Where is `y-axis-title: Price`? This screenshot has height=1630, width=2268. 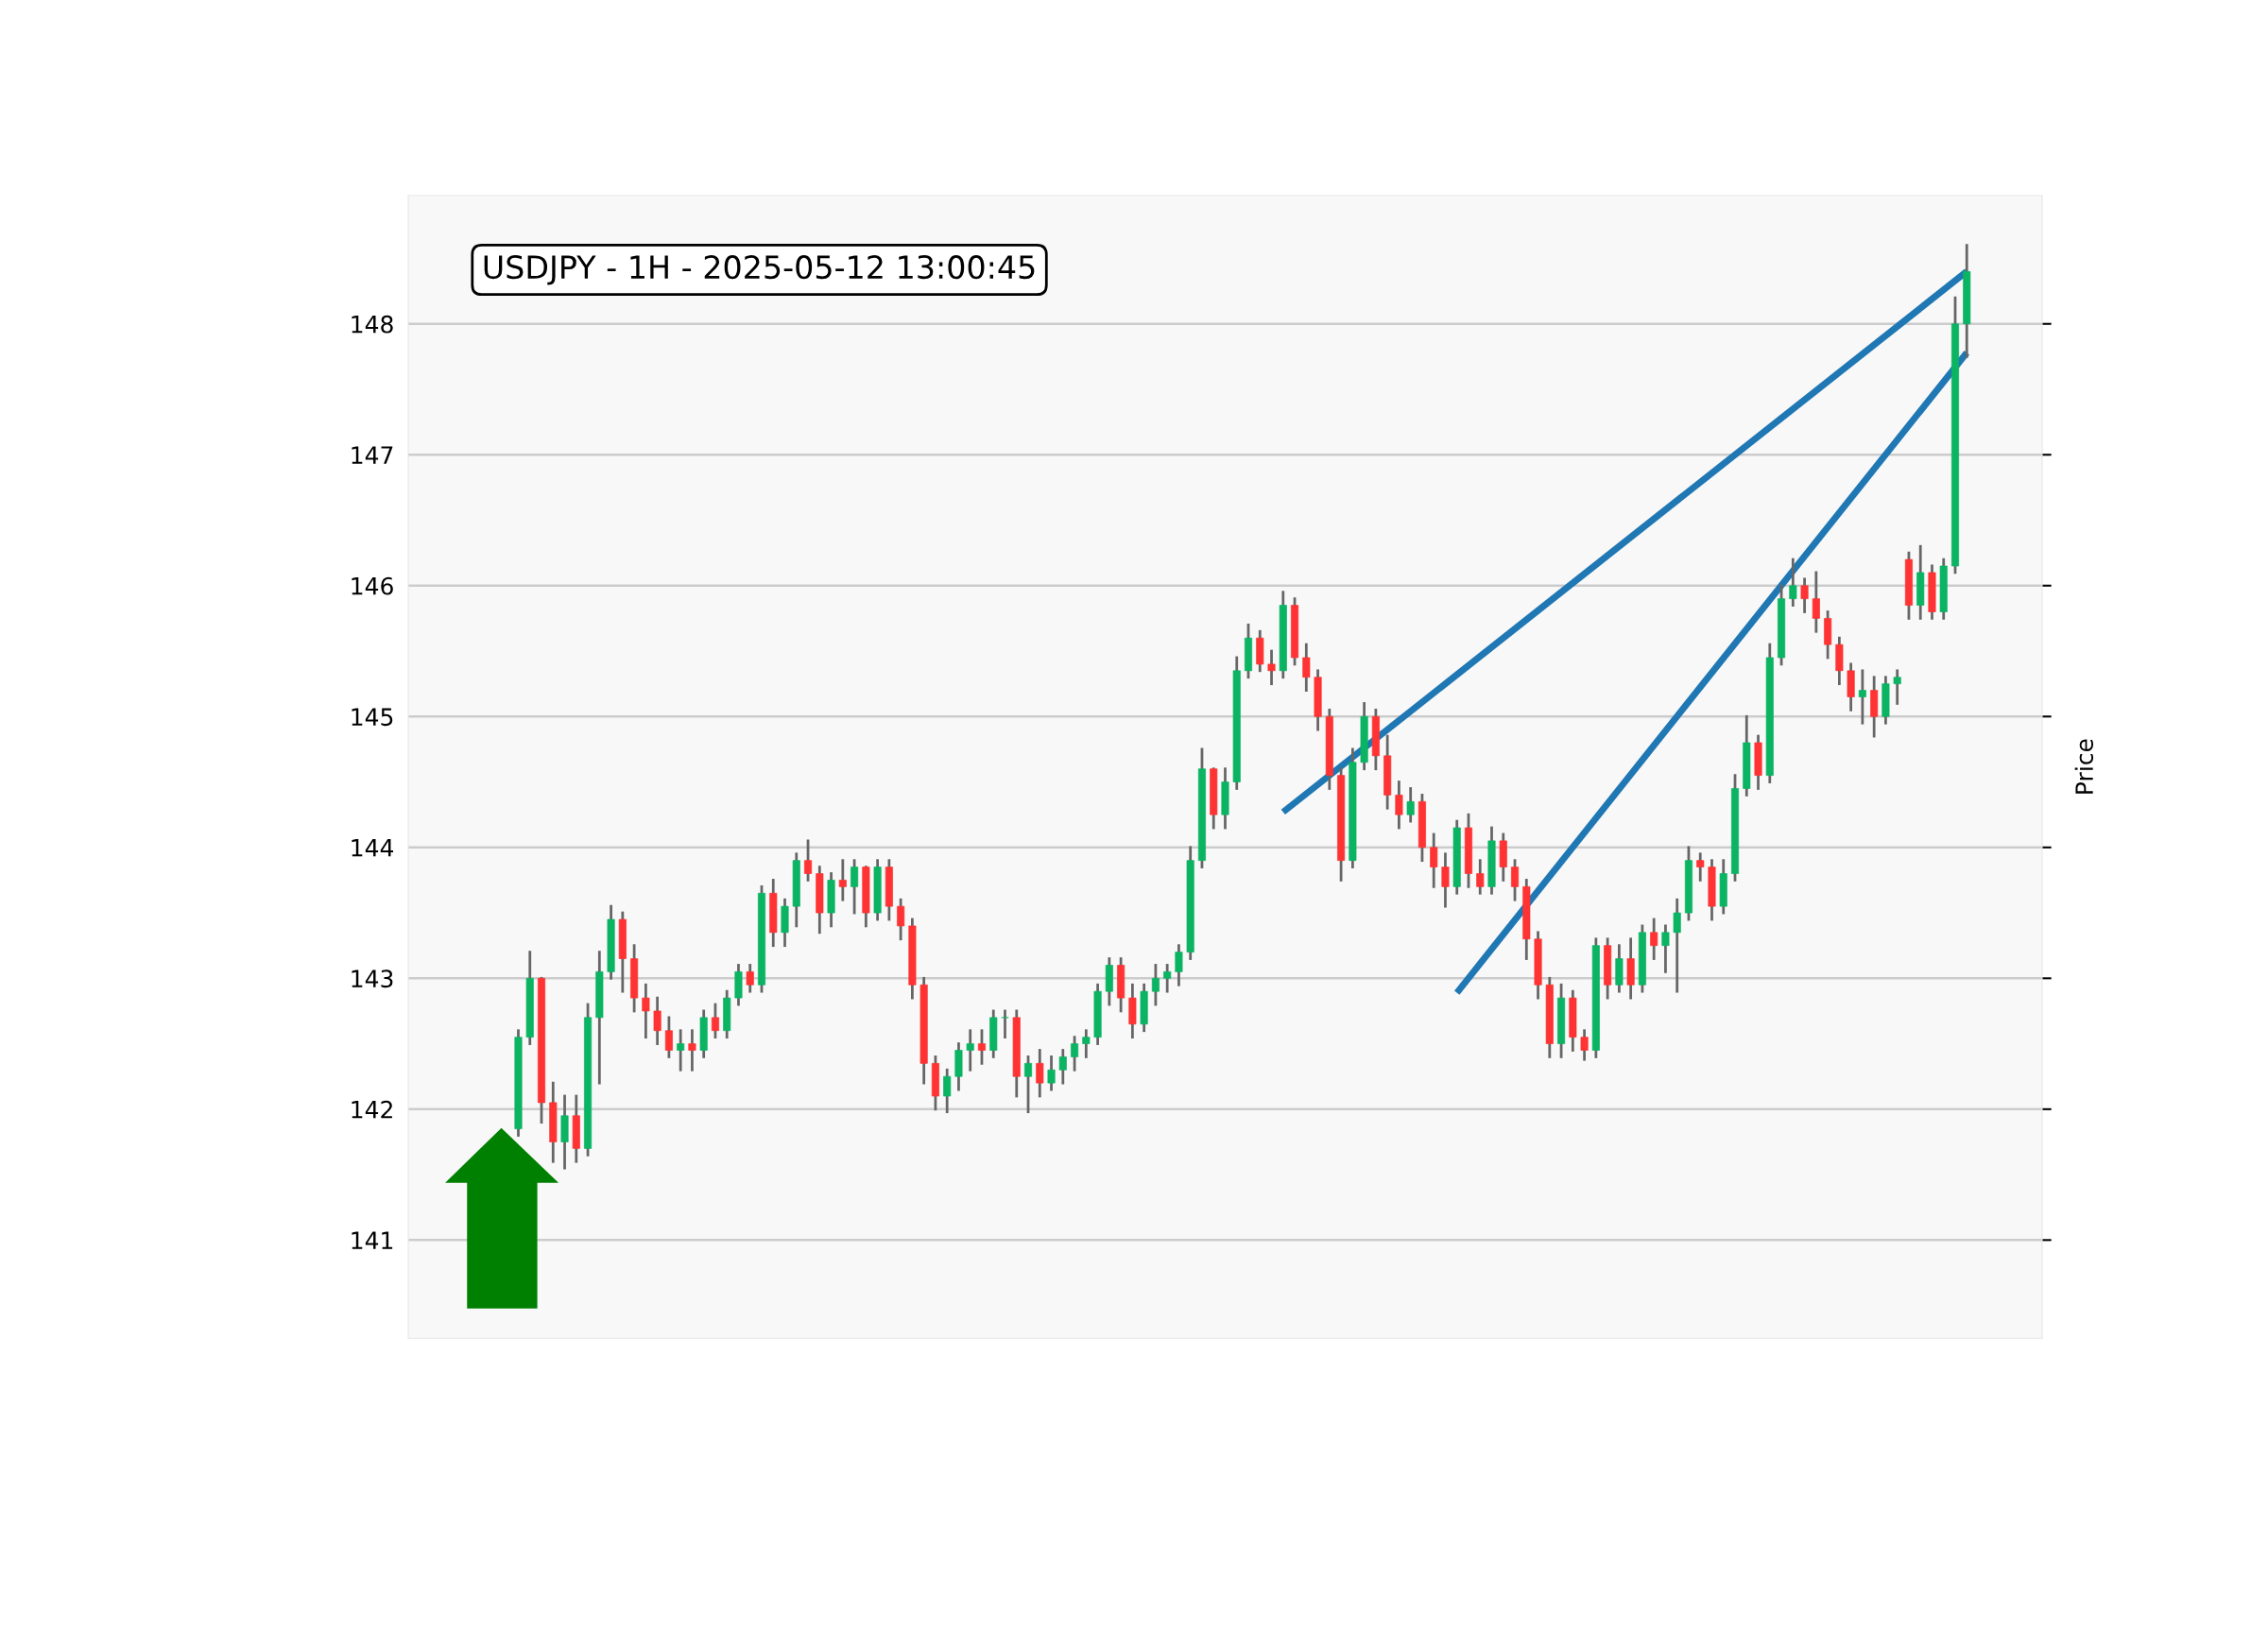
y-axis-title: Price is located at coordinates (2084, 767).